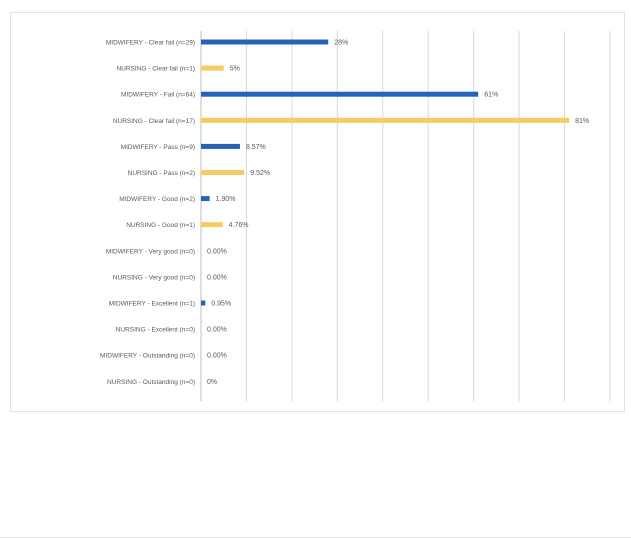 The image size is (631, 539). I want to click on category-label: MIDWIFERY - Good (n=2), so click(157, 199).